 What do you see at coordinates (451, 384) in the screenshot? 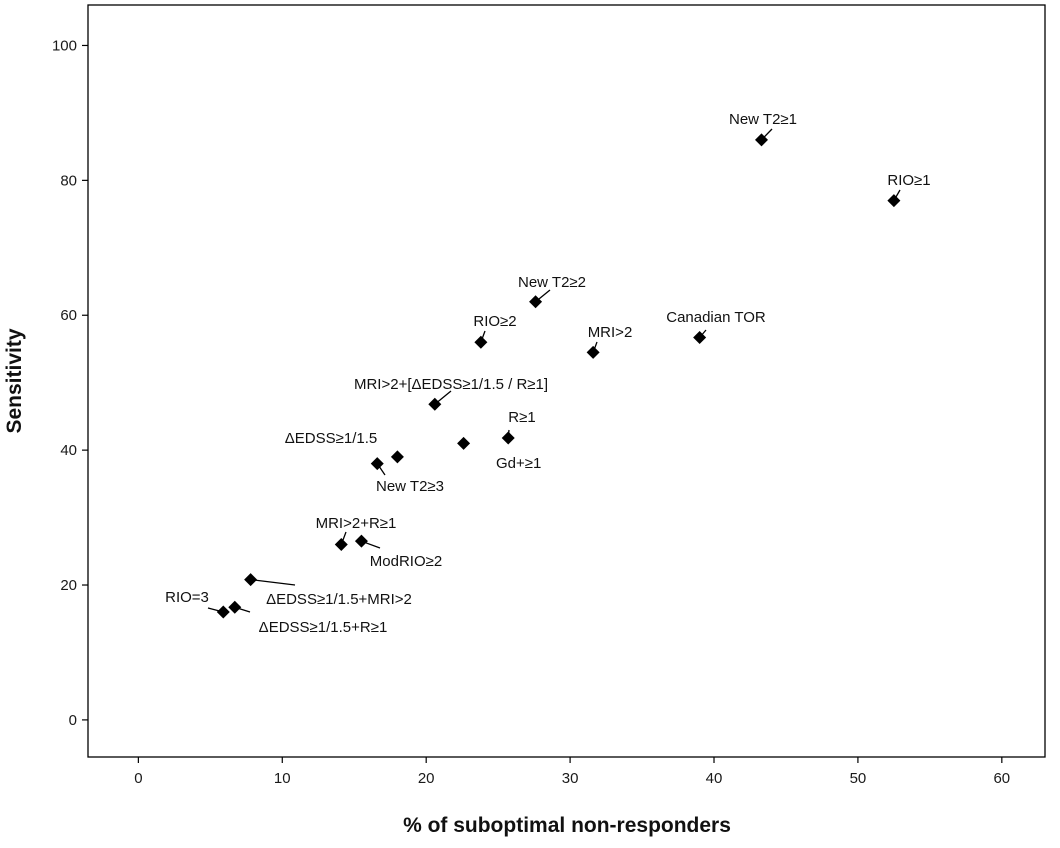
I see `point-label: MRI>2+[ΔEDSS≥1/1.5 / R≥1]` at bounding box center [451, 384].